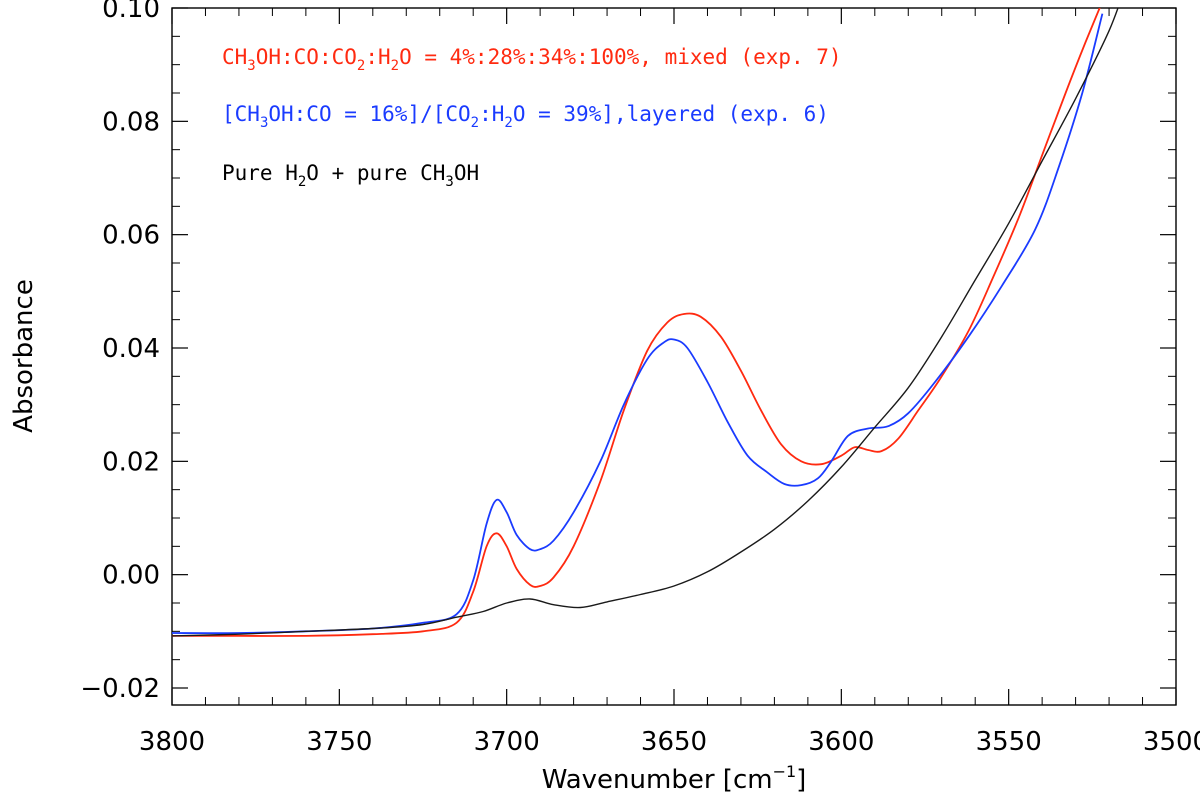 The height and width of the screenshot is (812, 1200). What do you see at coordinates (841, 742) in the screenshot?
I see `x-tick-label: 3600` at bounding box center [841, 742].